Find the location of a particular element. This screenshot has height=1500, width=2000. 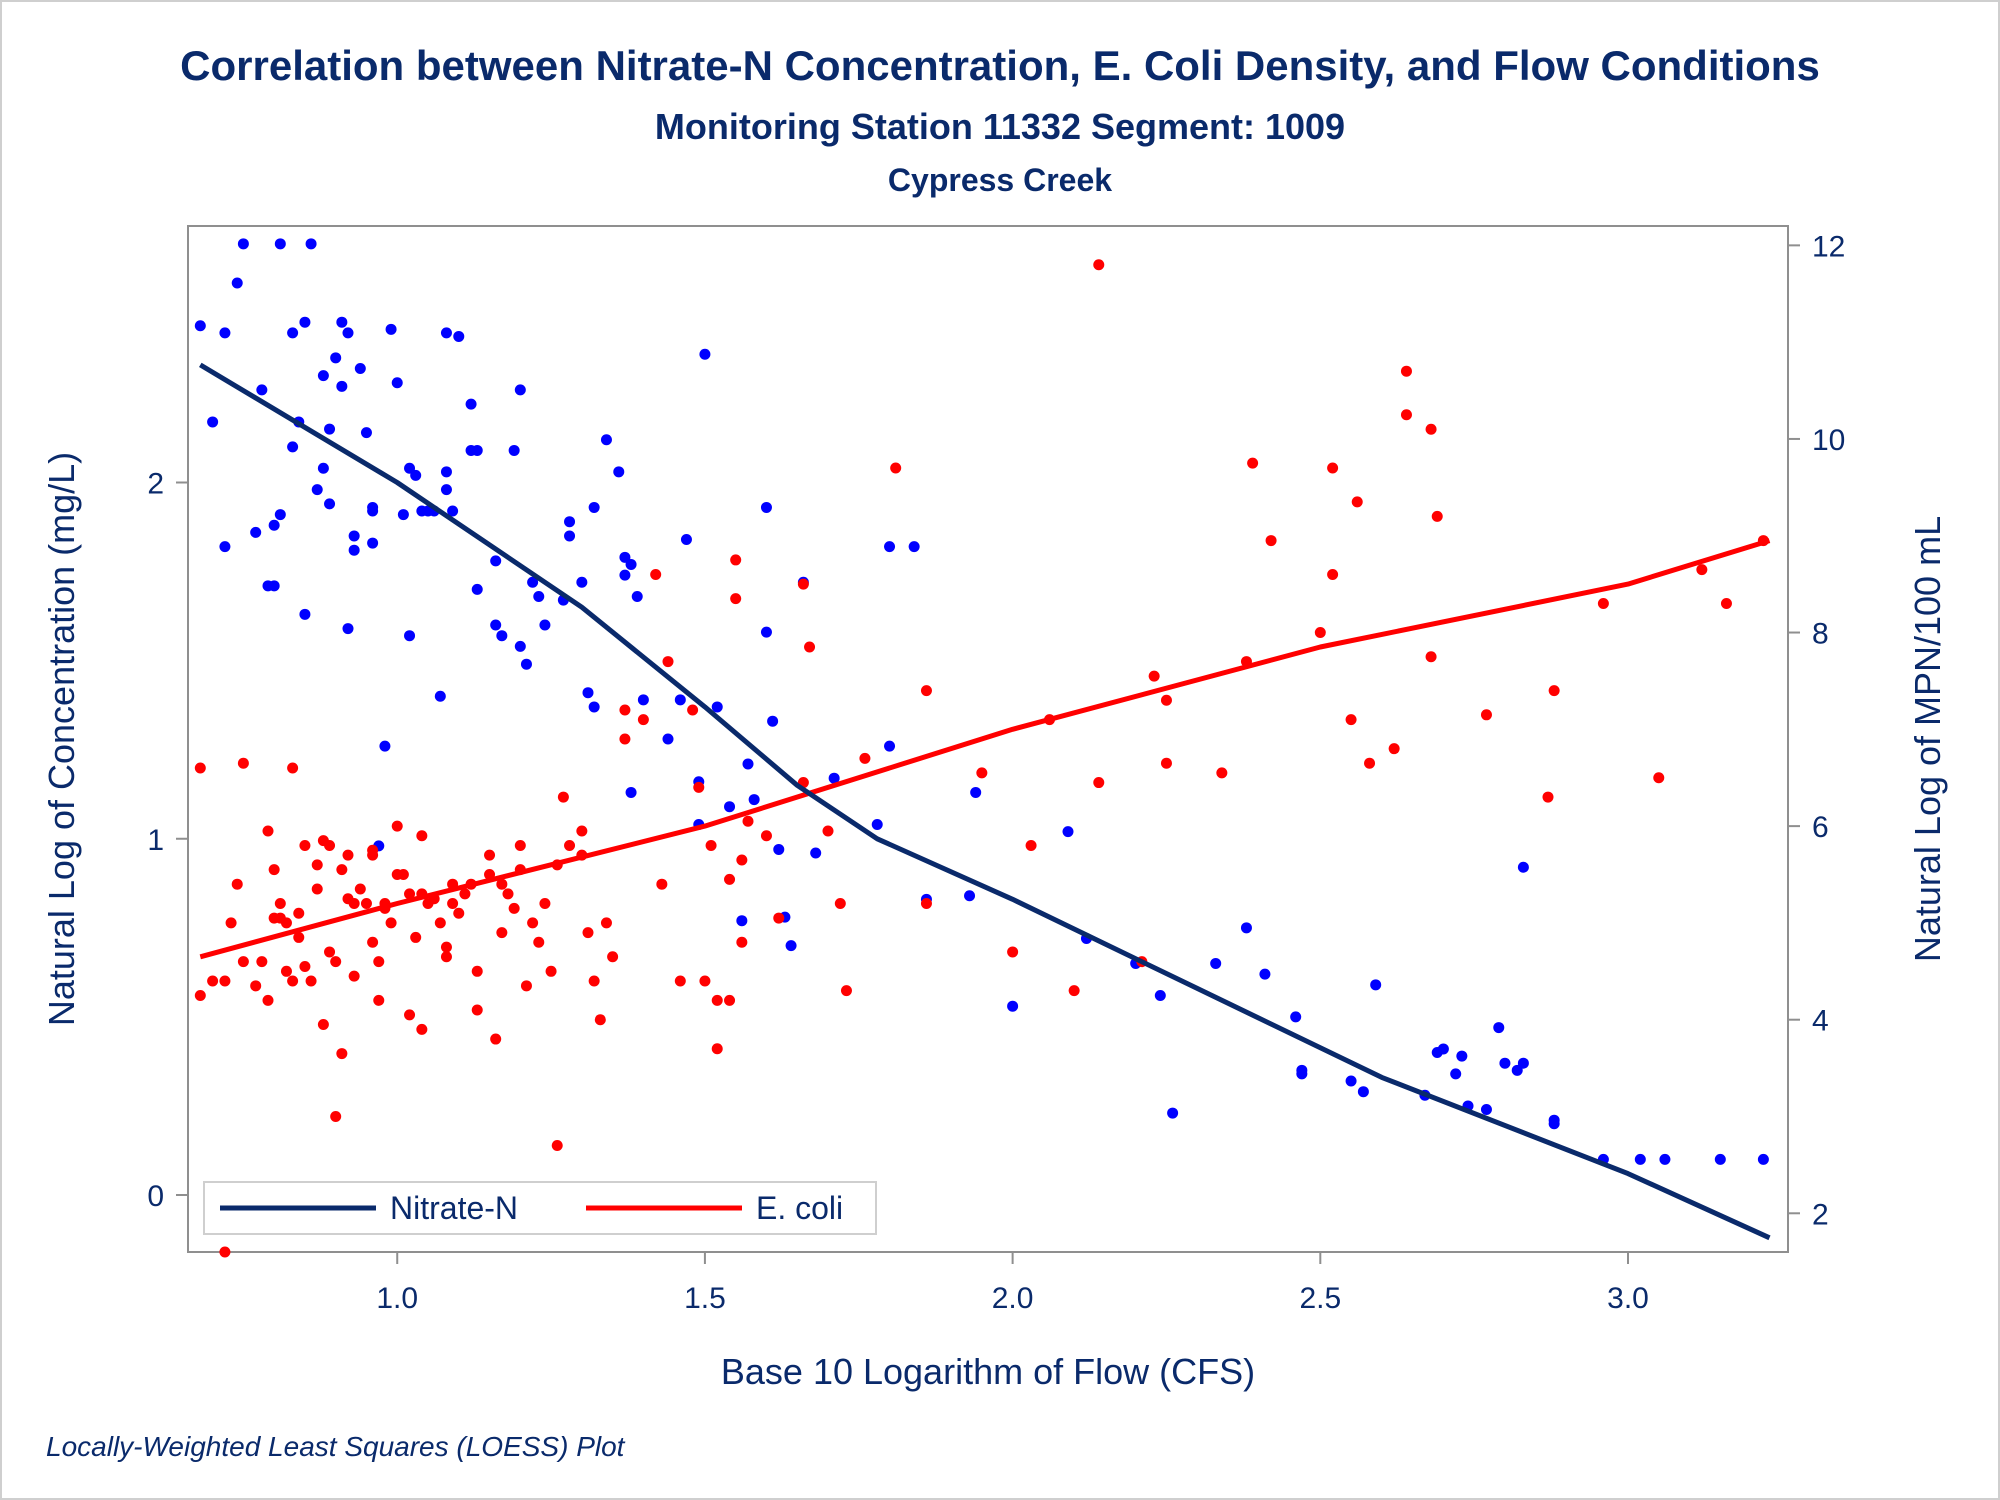

x-tick-label: 2.0 is located at coordinates (1013, 1298).